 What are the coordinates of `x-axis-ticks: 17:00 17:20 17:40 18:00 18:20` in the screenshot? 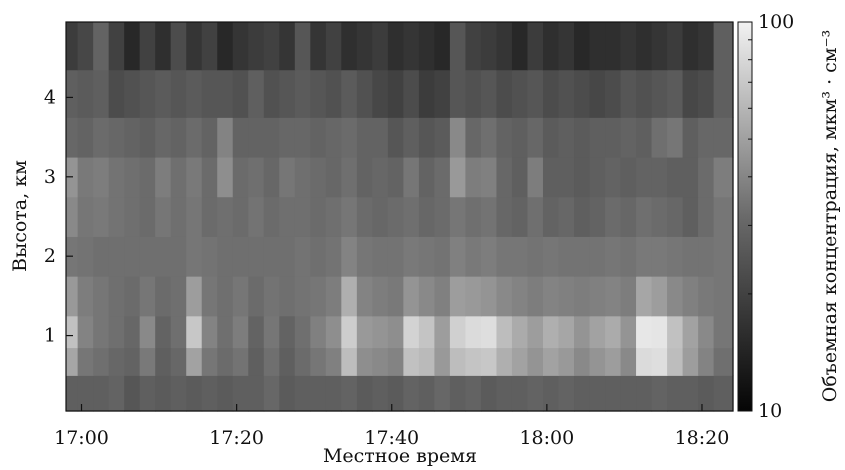 It's located at (391, 426).